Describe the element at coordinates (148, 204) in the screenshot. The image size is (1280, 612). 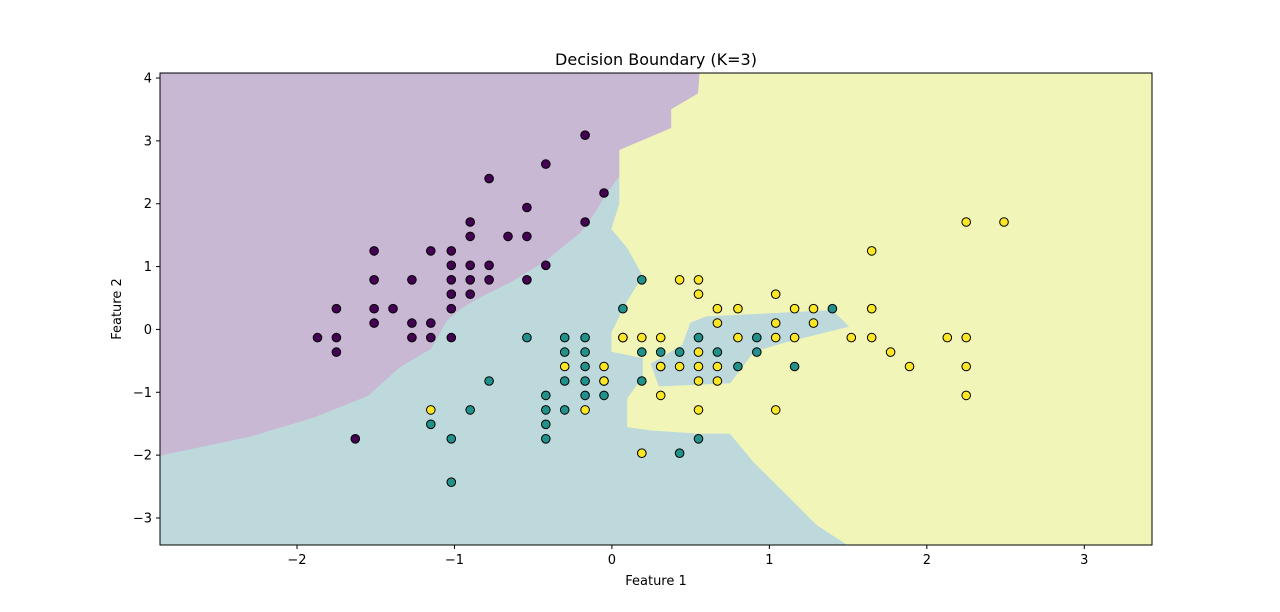
I see `y-tick-label: 2` at that location.